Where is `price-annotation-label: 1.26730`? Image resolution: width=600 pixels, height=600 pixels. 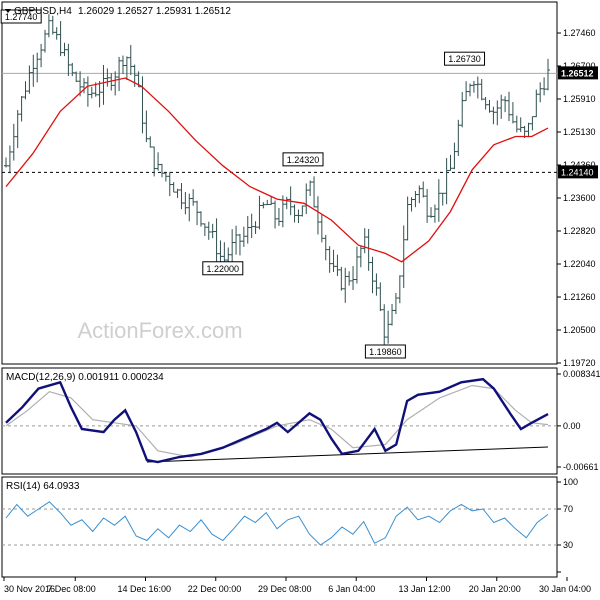
price-annotation-label: 1.26730 is located at coordinates (464, 59).